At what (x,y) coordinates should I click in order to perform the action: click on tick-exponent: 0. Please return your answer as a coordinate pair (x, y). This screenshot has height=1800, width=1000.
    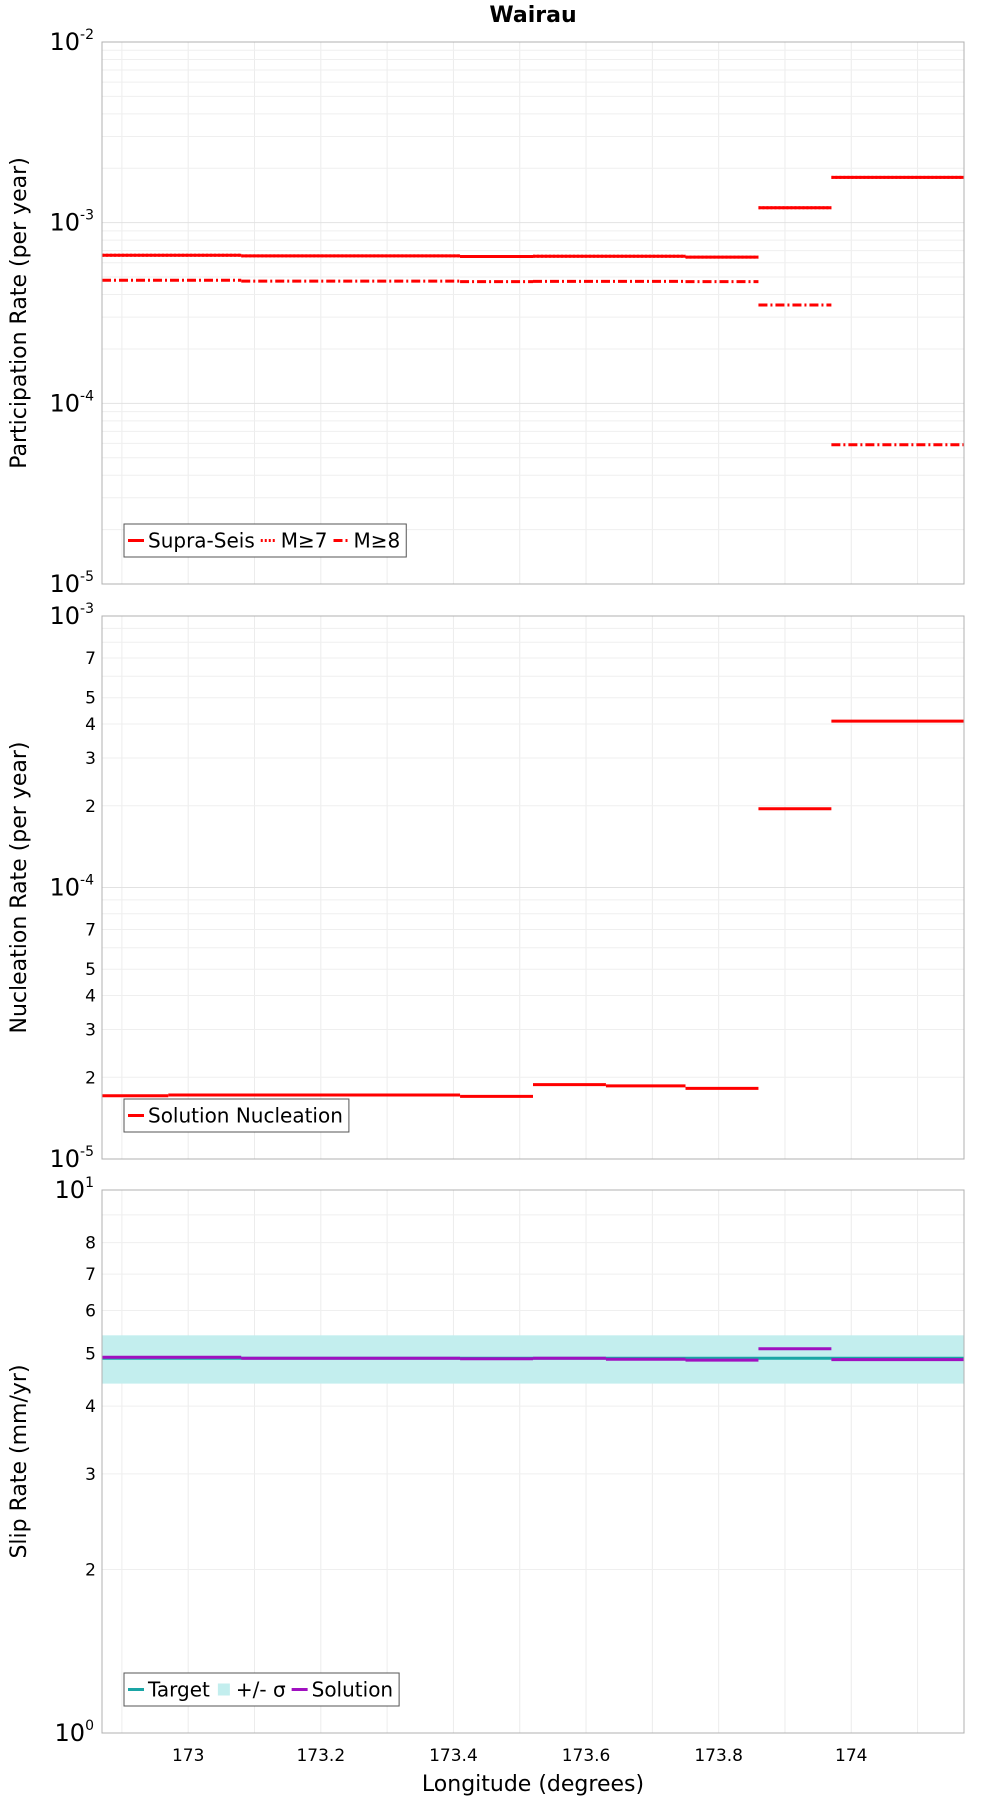
    Looking at the image, I should click on (89, 1726).